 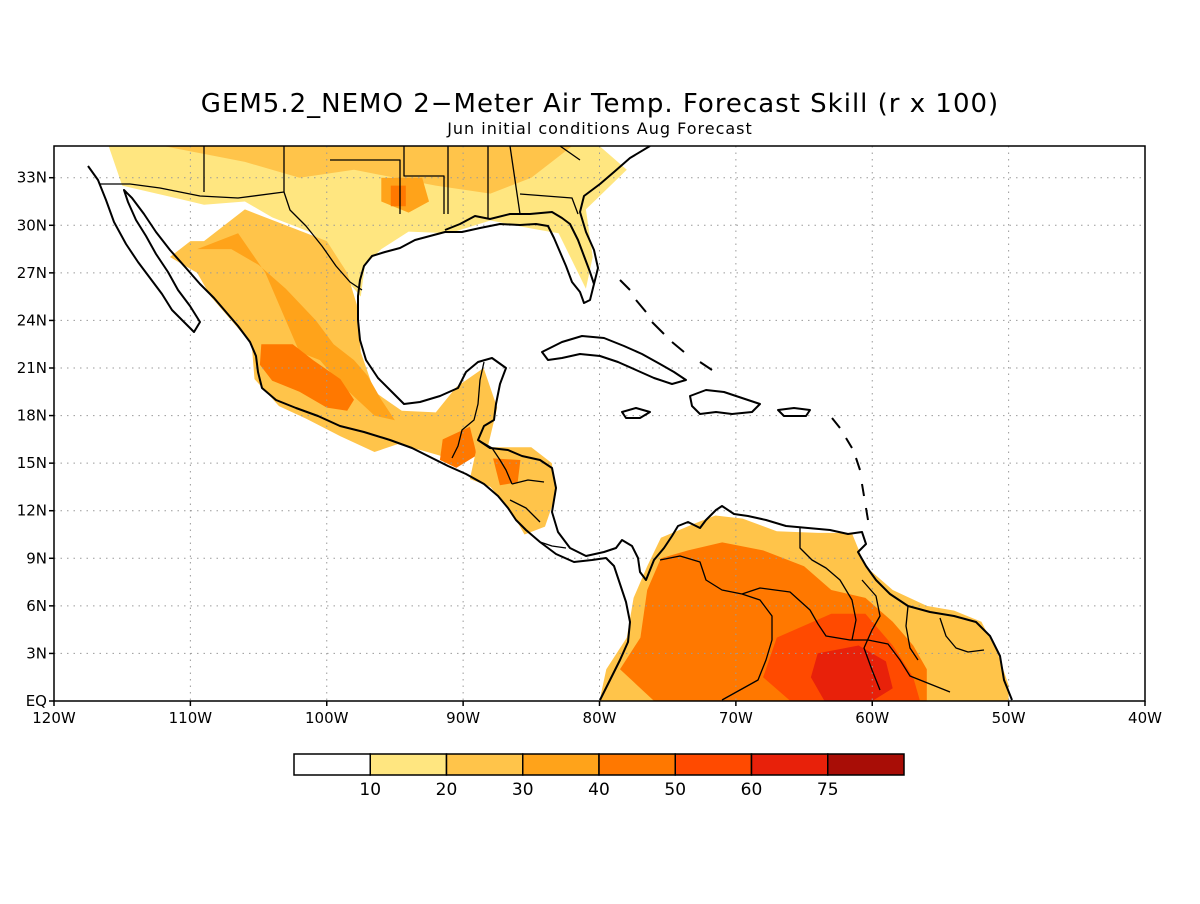 What do you see at coordinates (32, 320) in the screenshot?
I see `y-tick-label: 24N` at bounding box center [32, 320].